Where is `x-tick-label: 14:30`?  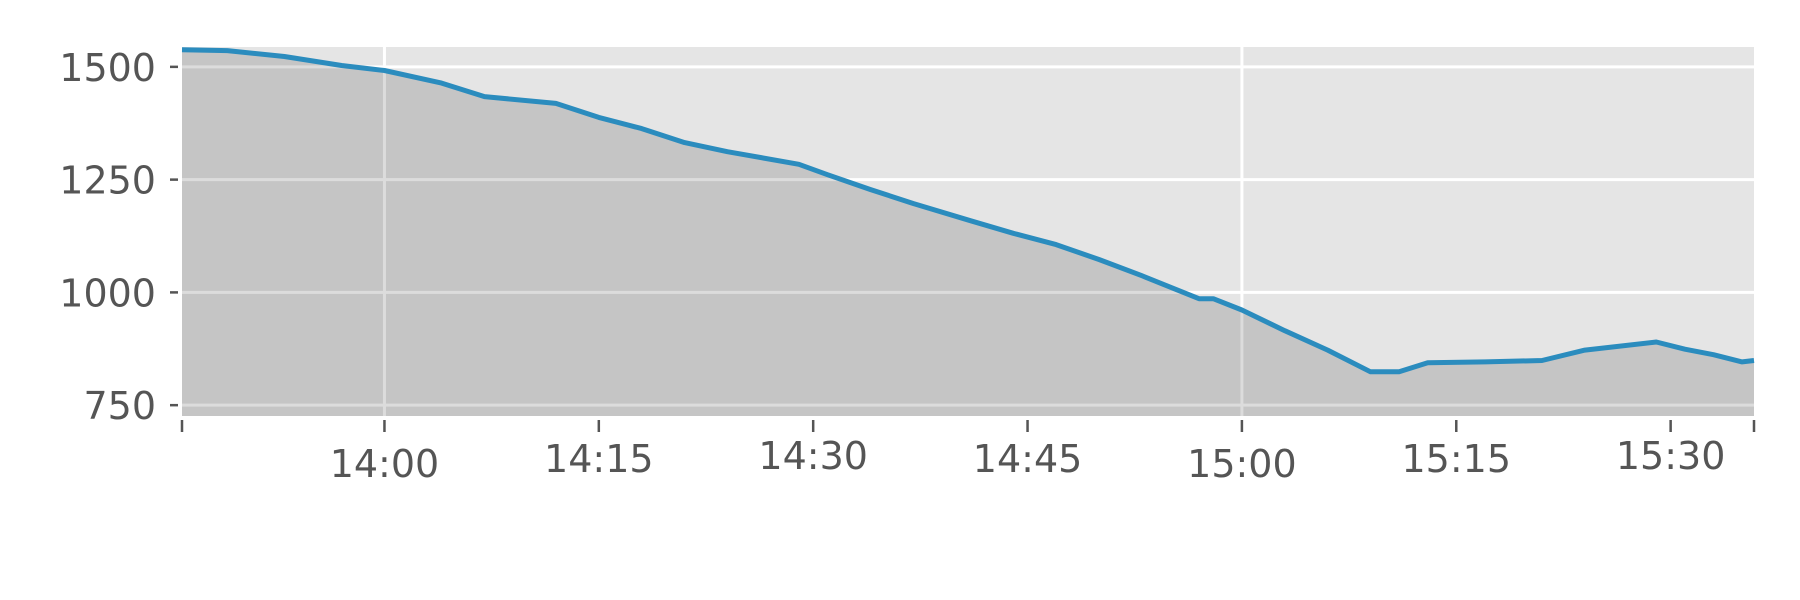 x-tick-label: 14:30 is located at coordinates (813, 456).